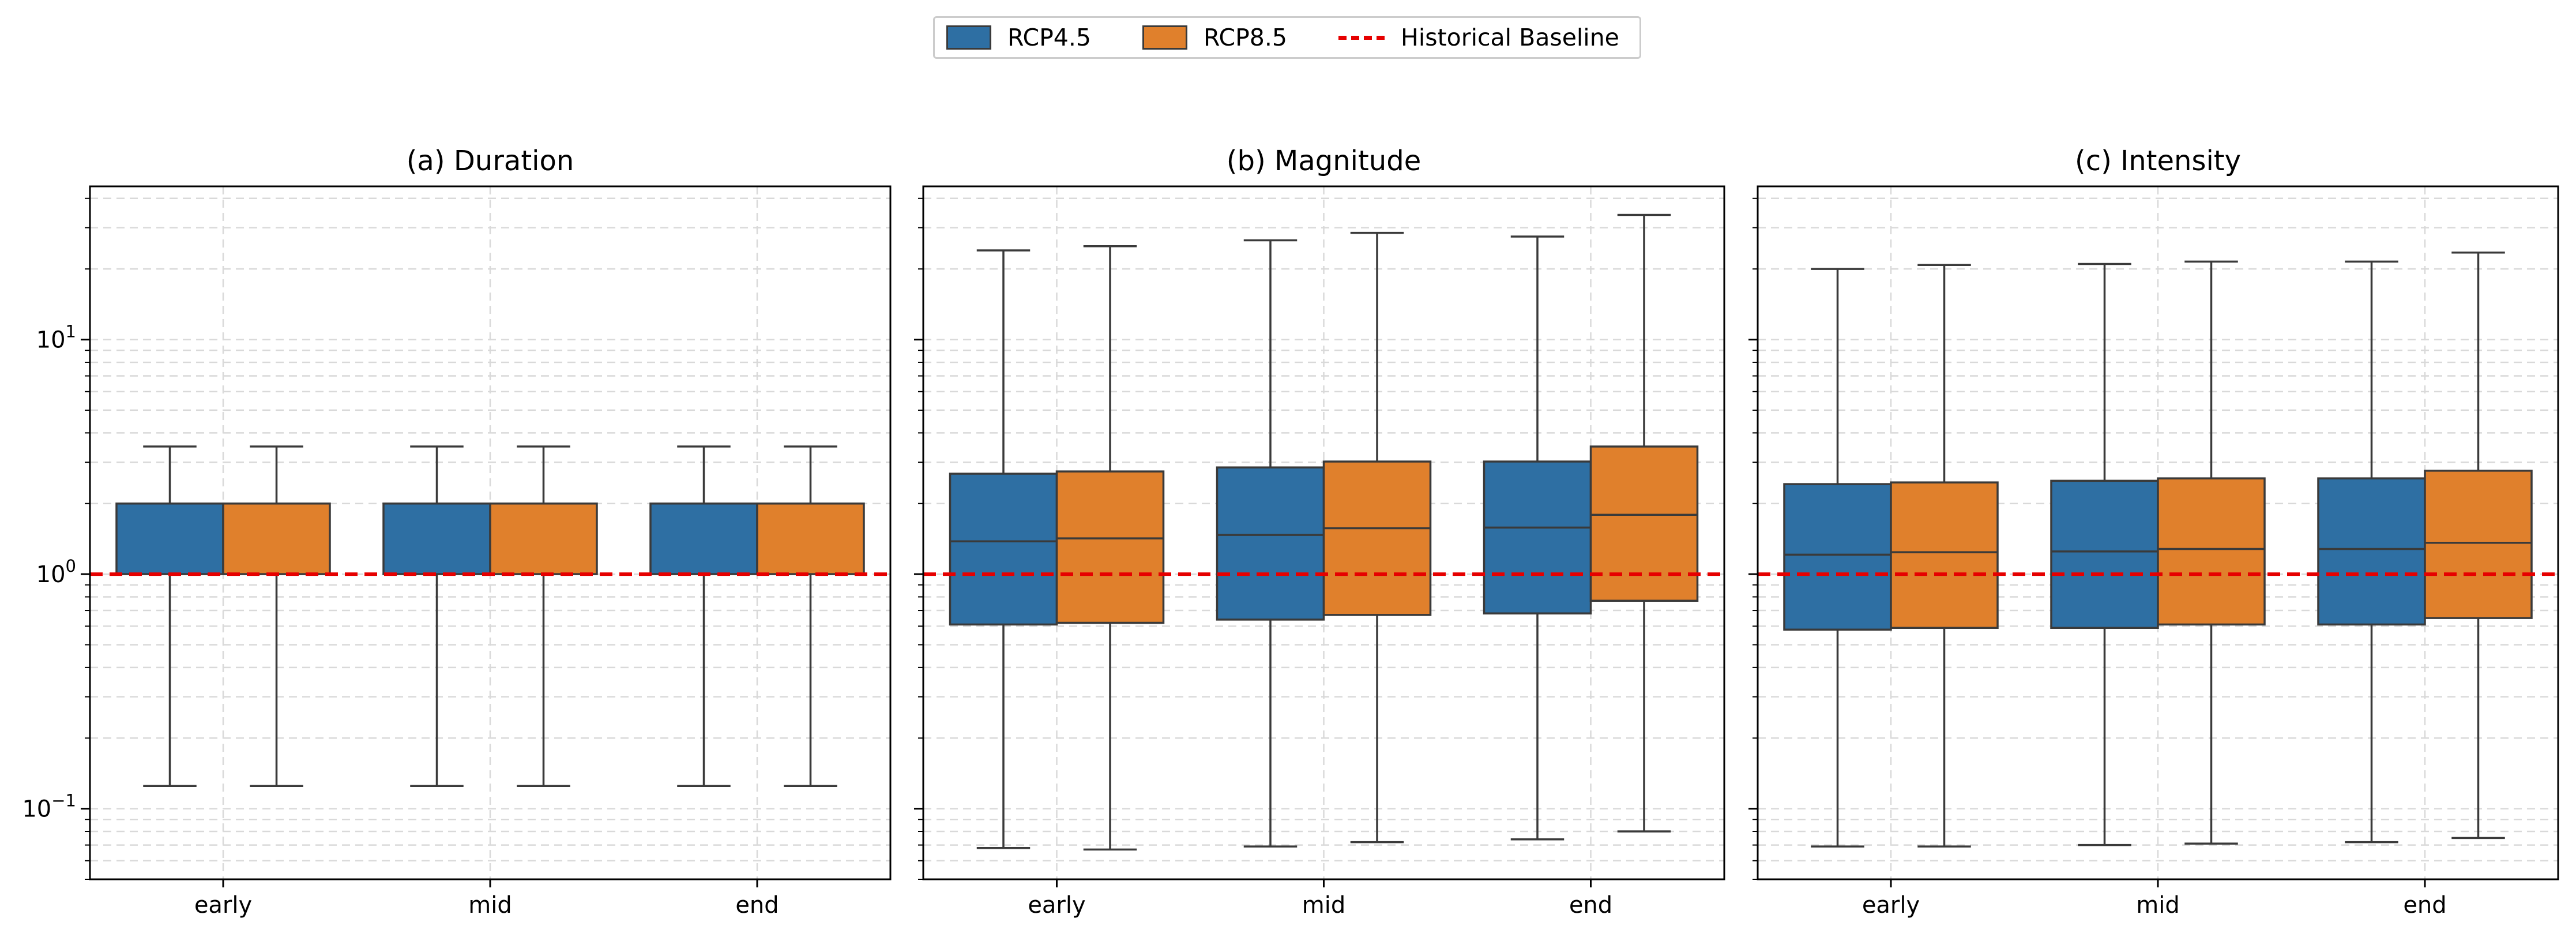 This screenshot has height=937, width=2576. What do you see at coordinates (1324, 161) in the screenshot?
I see `panel-title: (b) Magnitude` at bounding box center [1324, 161].